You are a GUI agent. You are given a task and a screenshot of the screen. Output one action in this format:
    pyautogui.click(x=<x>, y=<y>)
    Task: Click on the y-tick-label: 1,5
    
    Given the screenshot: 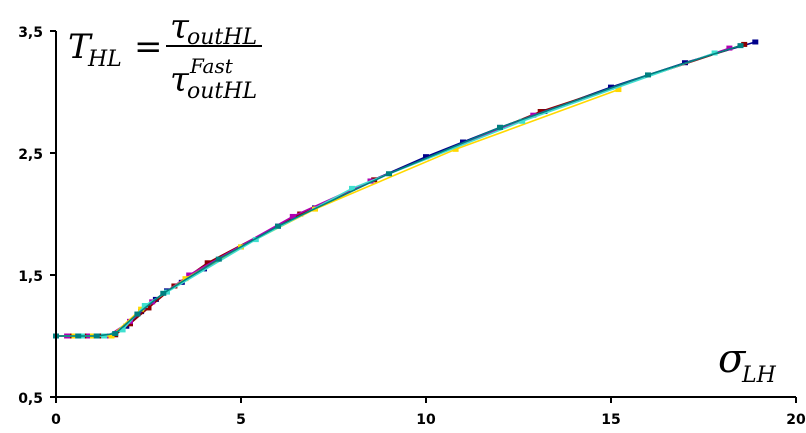 What is the action you would take?
    pyautogui.click(x=30, y=277)
    